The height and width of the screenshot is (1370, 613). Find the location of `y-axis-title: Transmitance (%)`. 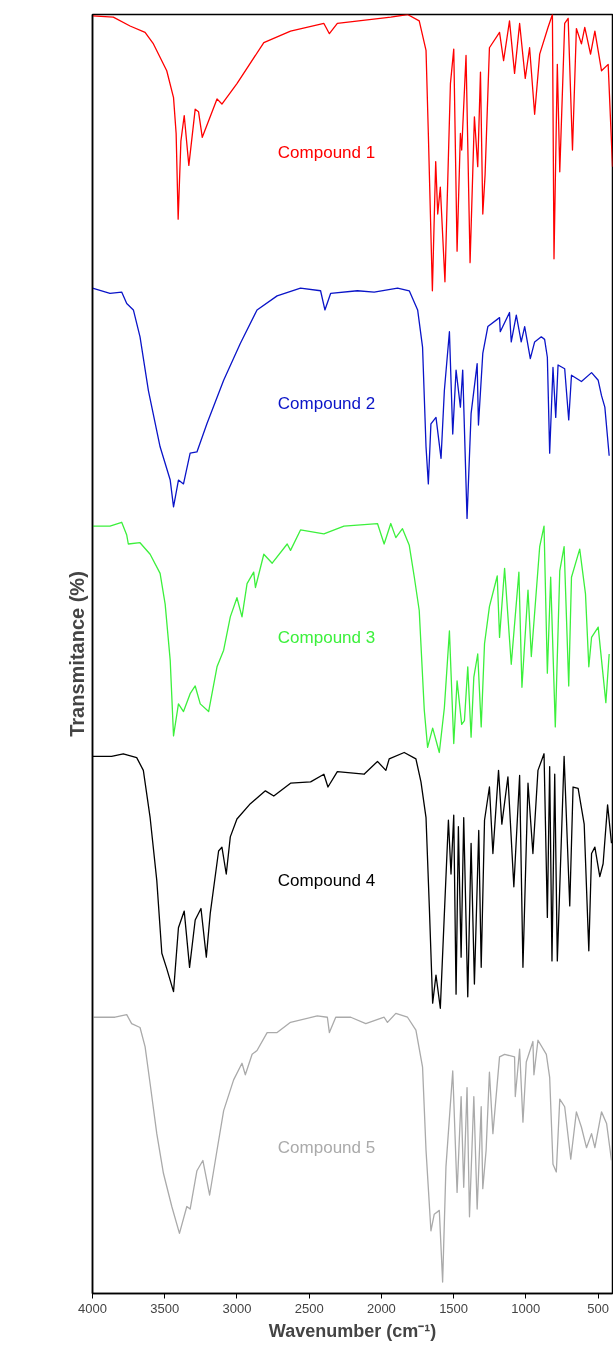

y-axis-title: Transmitance (%) is located at coordinates (76, 654).